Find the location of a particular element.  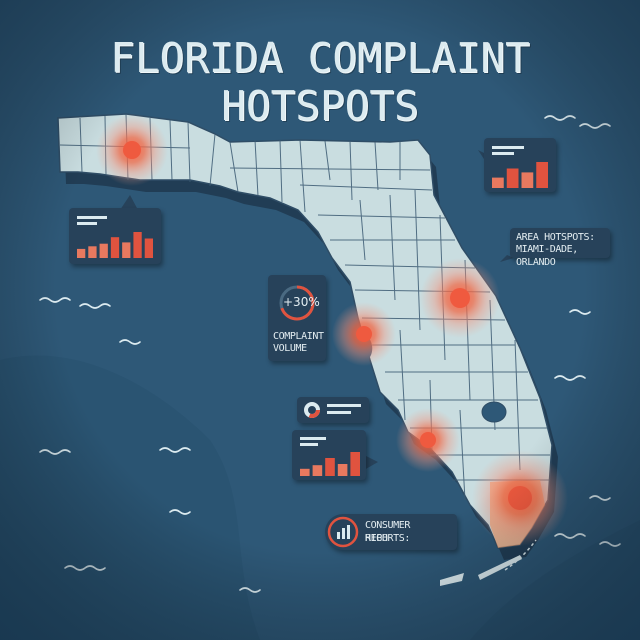

complaint-volume-label: VOLUME is located at coordinates (290, 348).